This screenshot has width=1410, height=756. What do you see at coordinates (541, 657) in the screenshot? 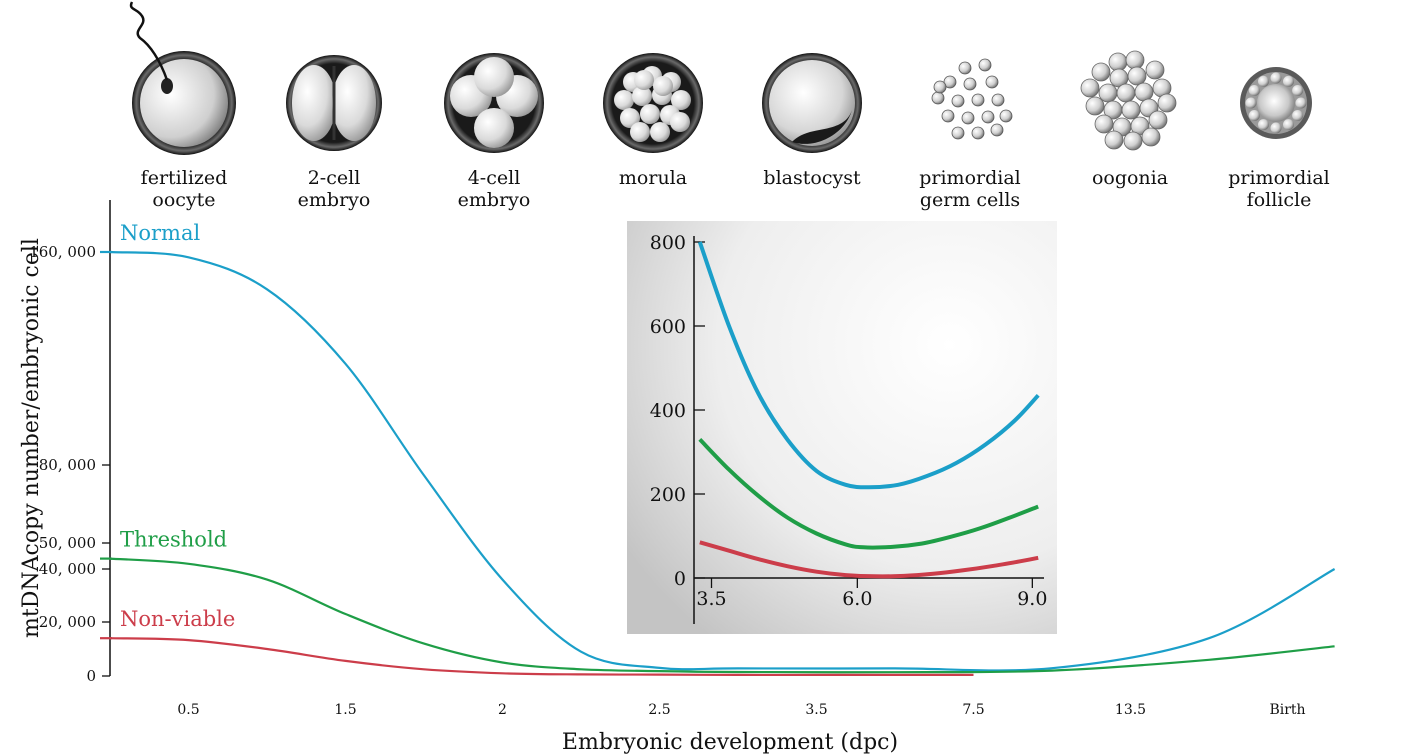
I see `main-series-non-viable-line` at bounding box center [541, 657].